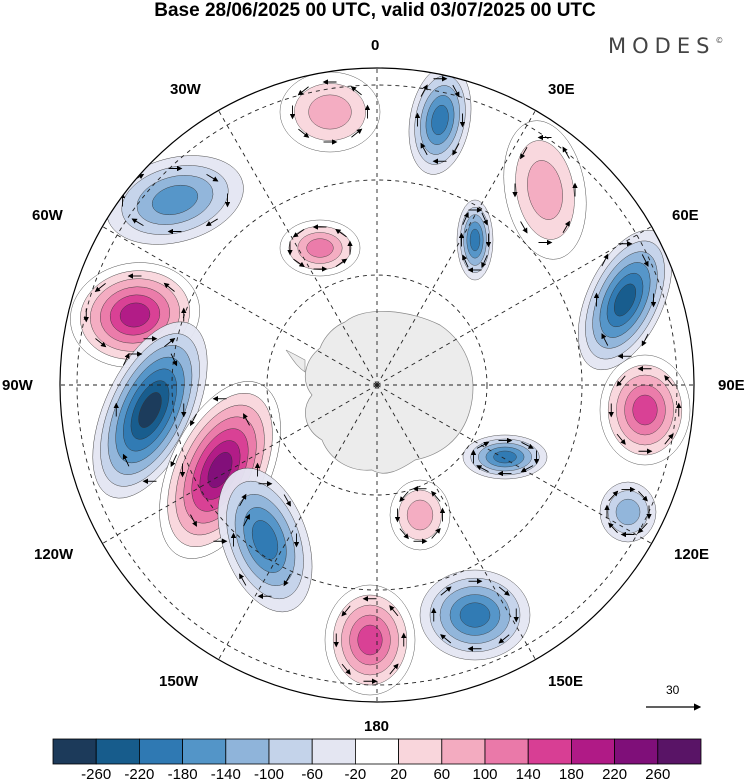 This screenshot has width=750, height=783. What do you see at coordinates (420, 515) in the screenshot?
I see `anomaly-pos-inner-160e` at bounding box center [420, 515].